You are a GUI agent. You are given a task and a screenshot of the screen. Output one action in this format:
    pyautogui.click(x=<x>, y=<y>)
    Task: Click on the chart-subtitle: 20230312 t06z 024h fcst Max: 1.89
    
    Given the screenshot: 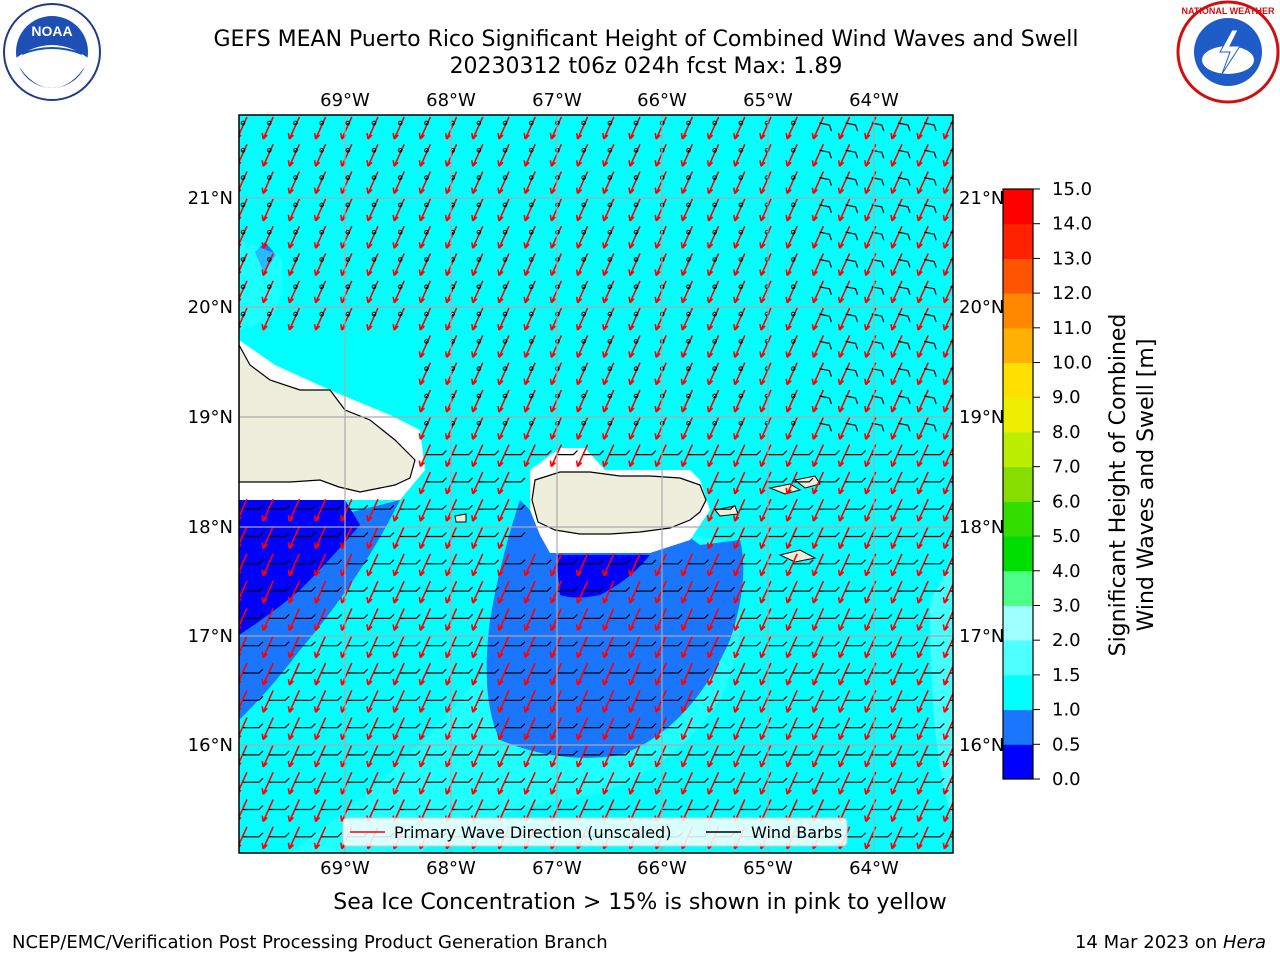 What is the action you would take?
    pyautogui.click(x=646, y=66)
    